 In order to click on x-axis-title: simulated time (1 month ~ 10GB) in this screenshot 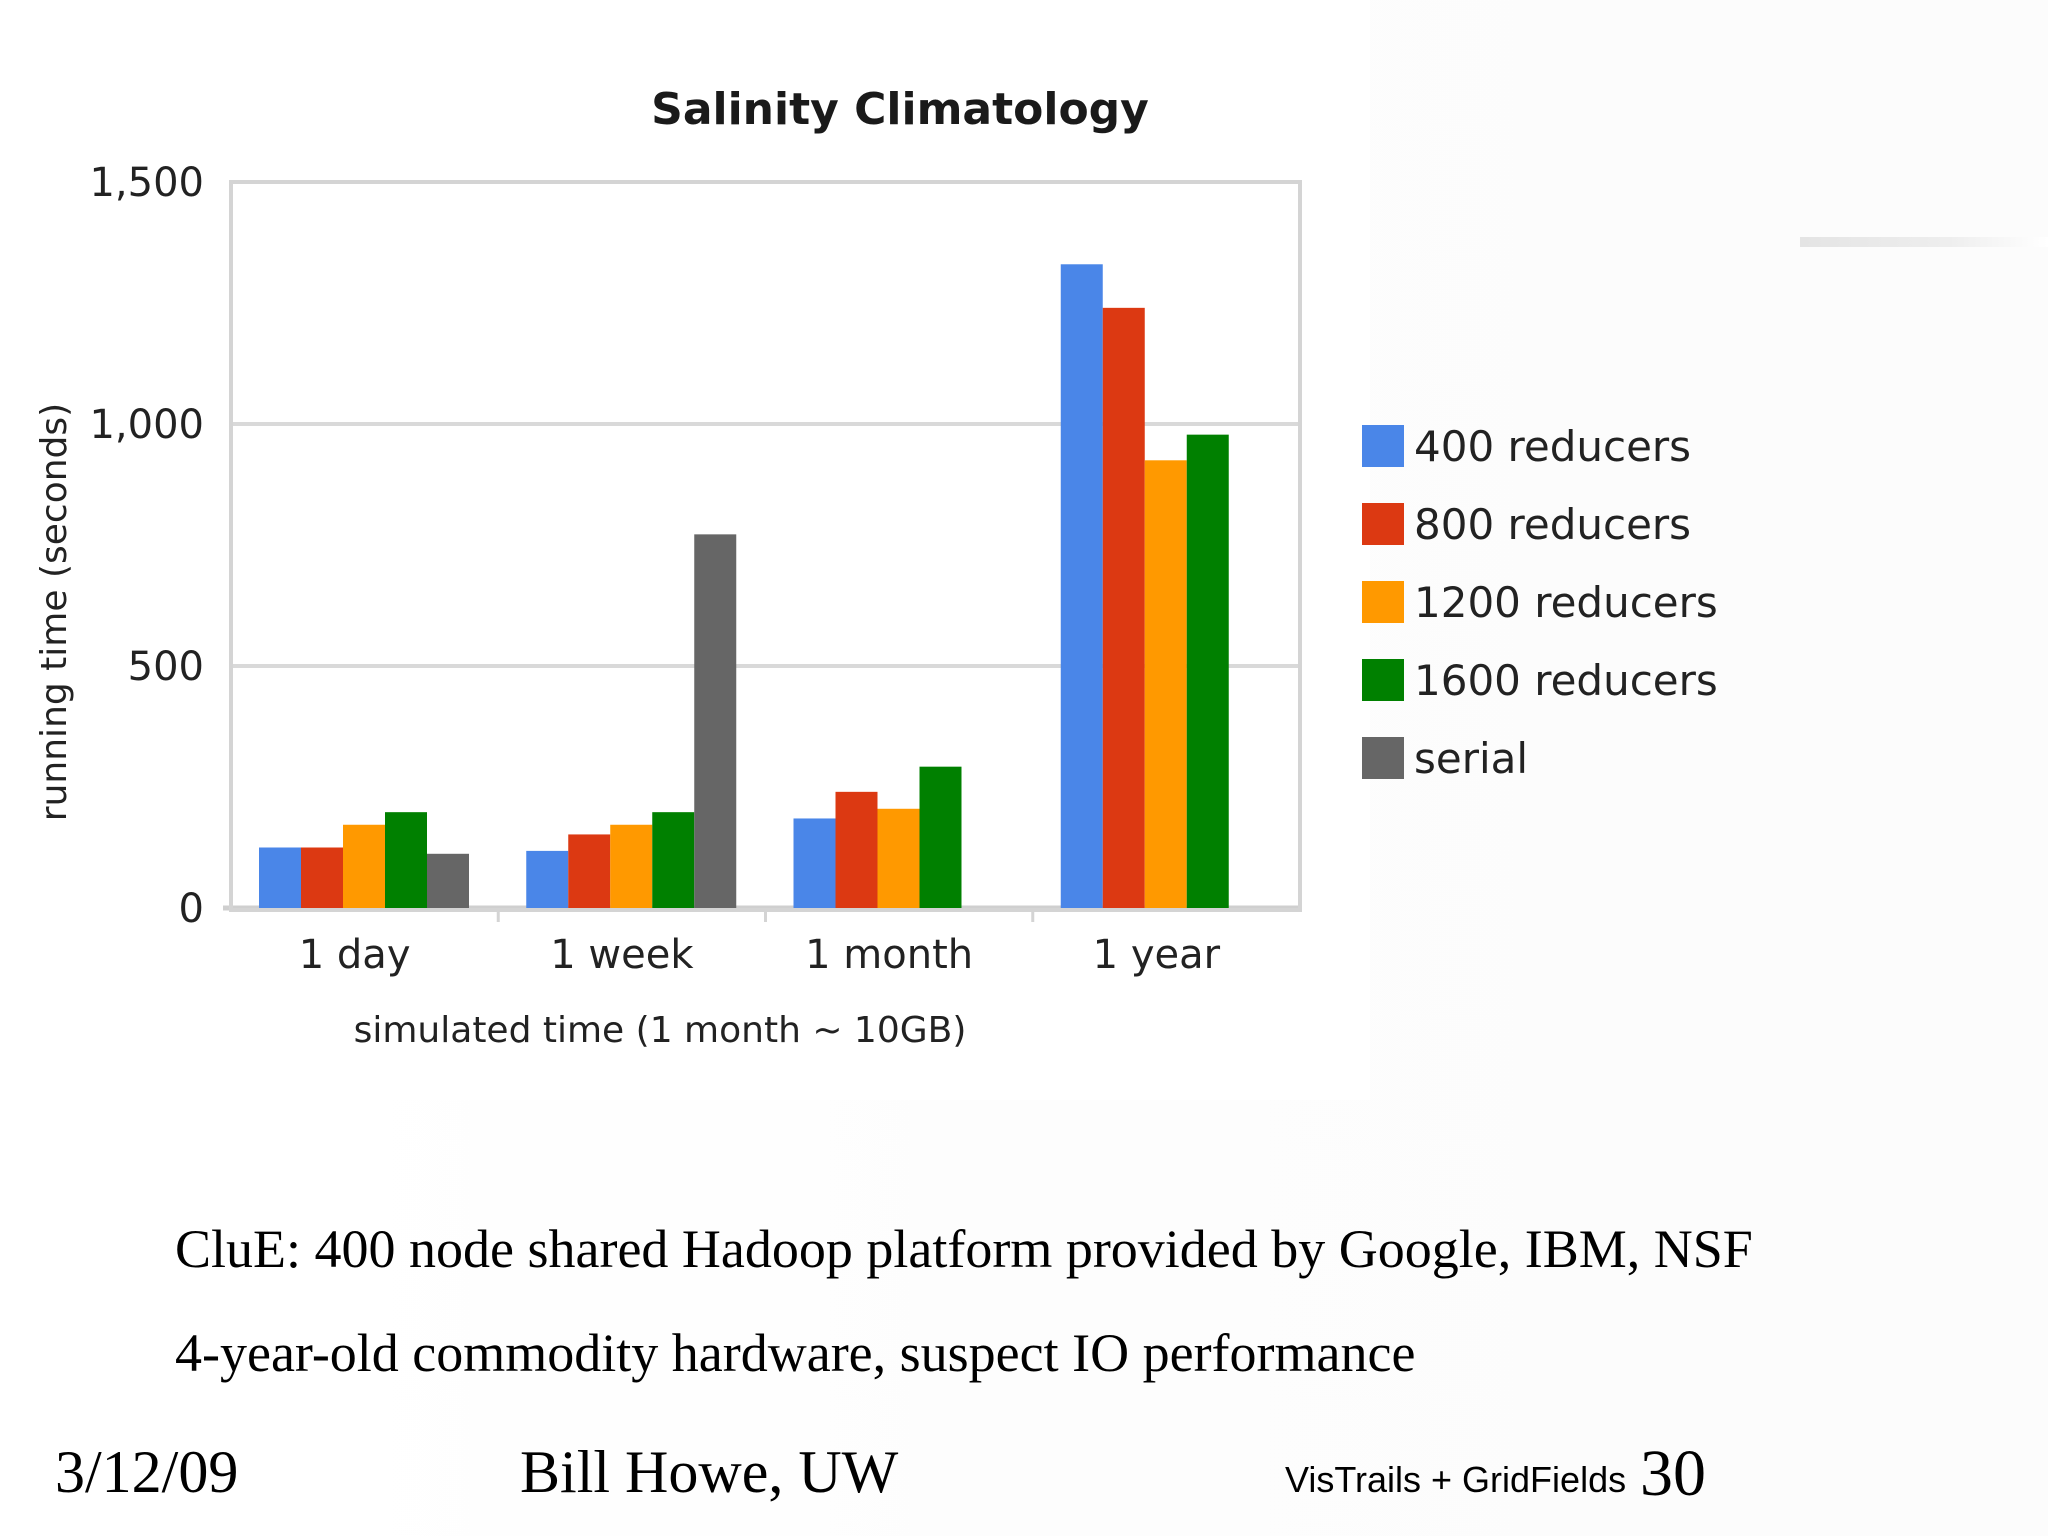, I will do `click(660, 1030)`.